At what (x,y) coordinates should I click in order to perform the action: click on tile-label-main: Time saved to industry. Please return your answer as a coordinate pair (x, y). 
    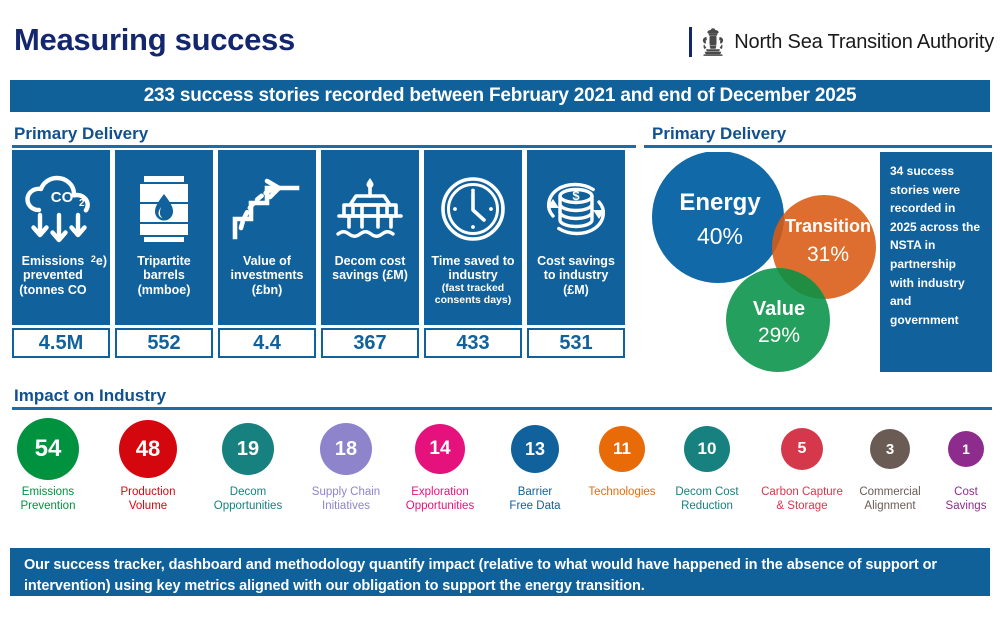
    Looking at the image, I should click on (473, 268).